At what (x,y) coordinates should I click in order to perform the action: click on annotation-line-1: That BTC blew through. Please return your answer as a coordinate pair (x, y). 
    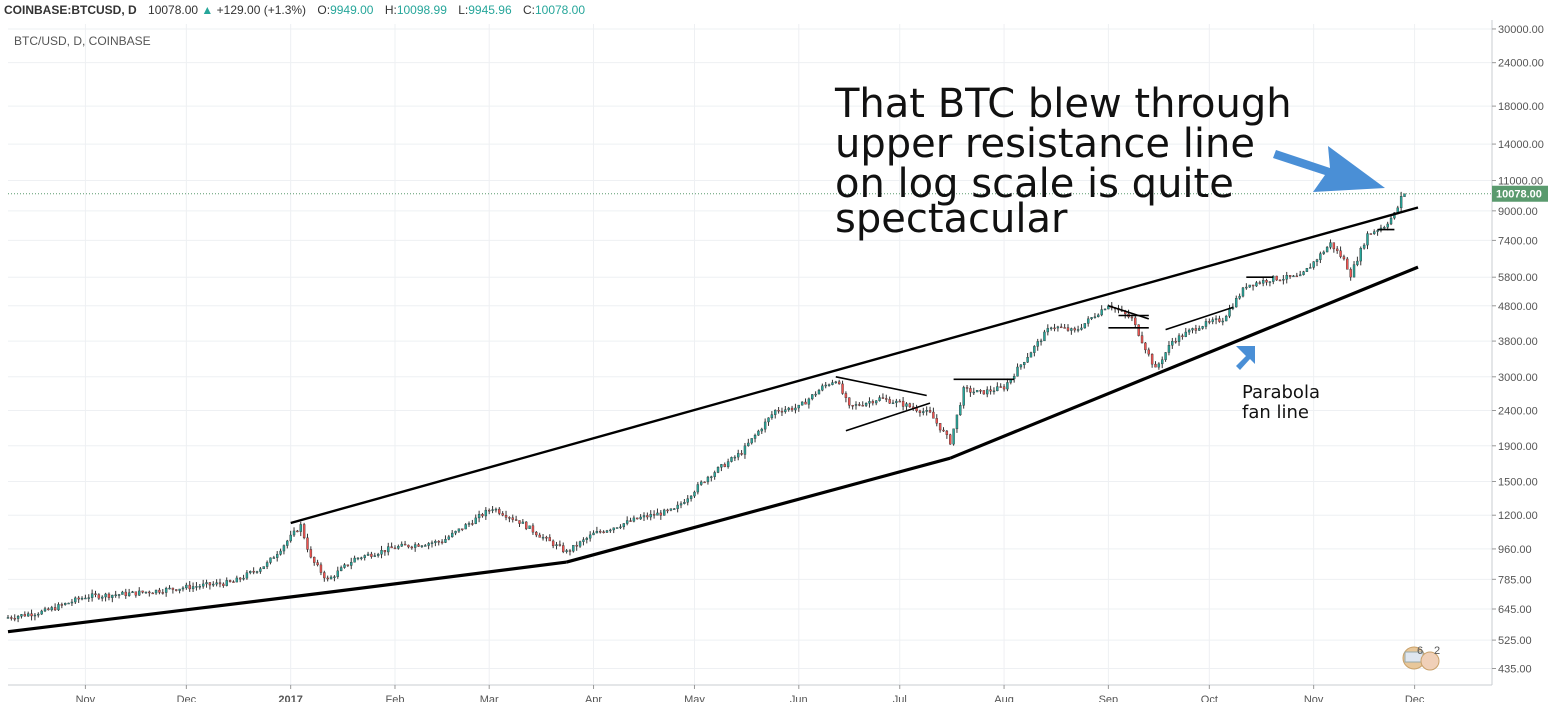
    Looking at the image, I should click on (1063, 104).